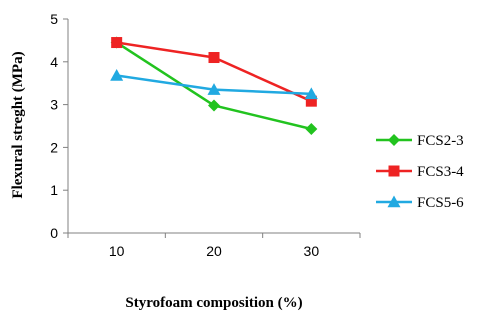  I want to click on legend-label: FCS3-4, so click(440, 172).